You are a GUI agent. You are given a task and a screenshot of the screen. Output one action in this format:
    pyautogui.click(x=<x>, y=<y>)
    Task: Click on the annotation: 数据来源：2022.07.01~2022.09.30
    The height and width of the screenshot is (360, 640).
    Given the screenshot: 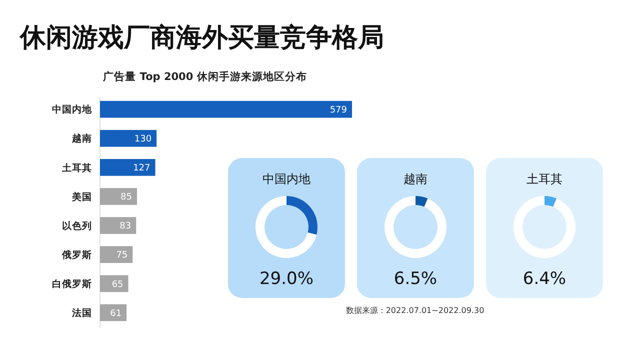 What is the action you would take?
    pyautogui.click(x=415, y=310)
    